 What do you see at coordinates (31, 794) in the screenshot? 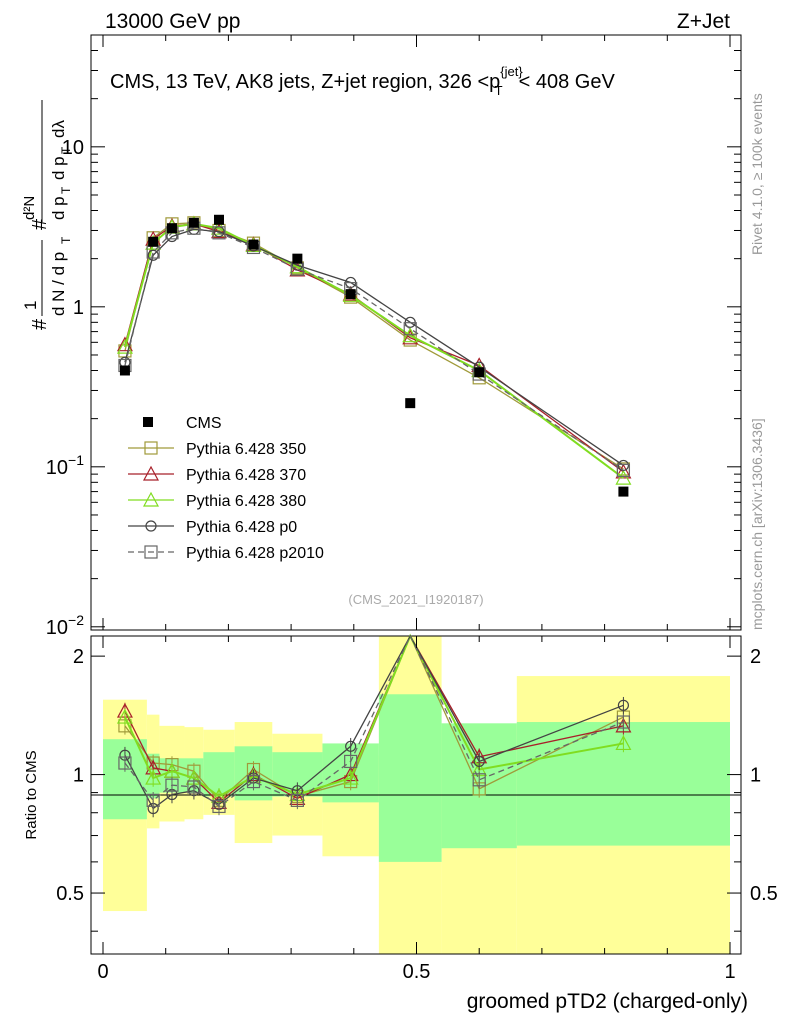
I see `ratio-y-label: Ratio to CMS` at bounding box center [31, 794].